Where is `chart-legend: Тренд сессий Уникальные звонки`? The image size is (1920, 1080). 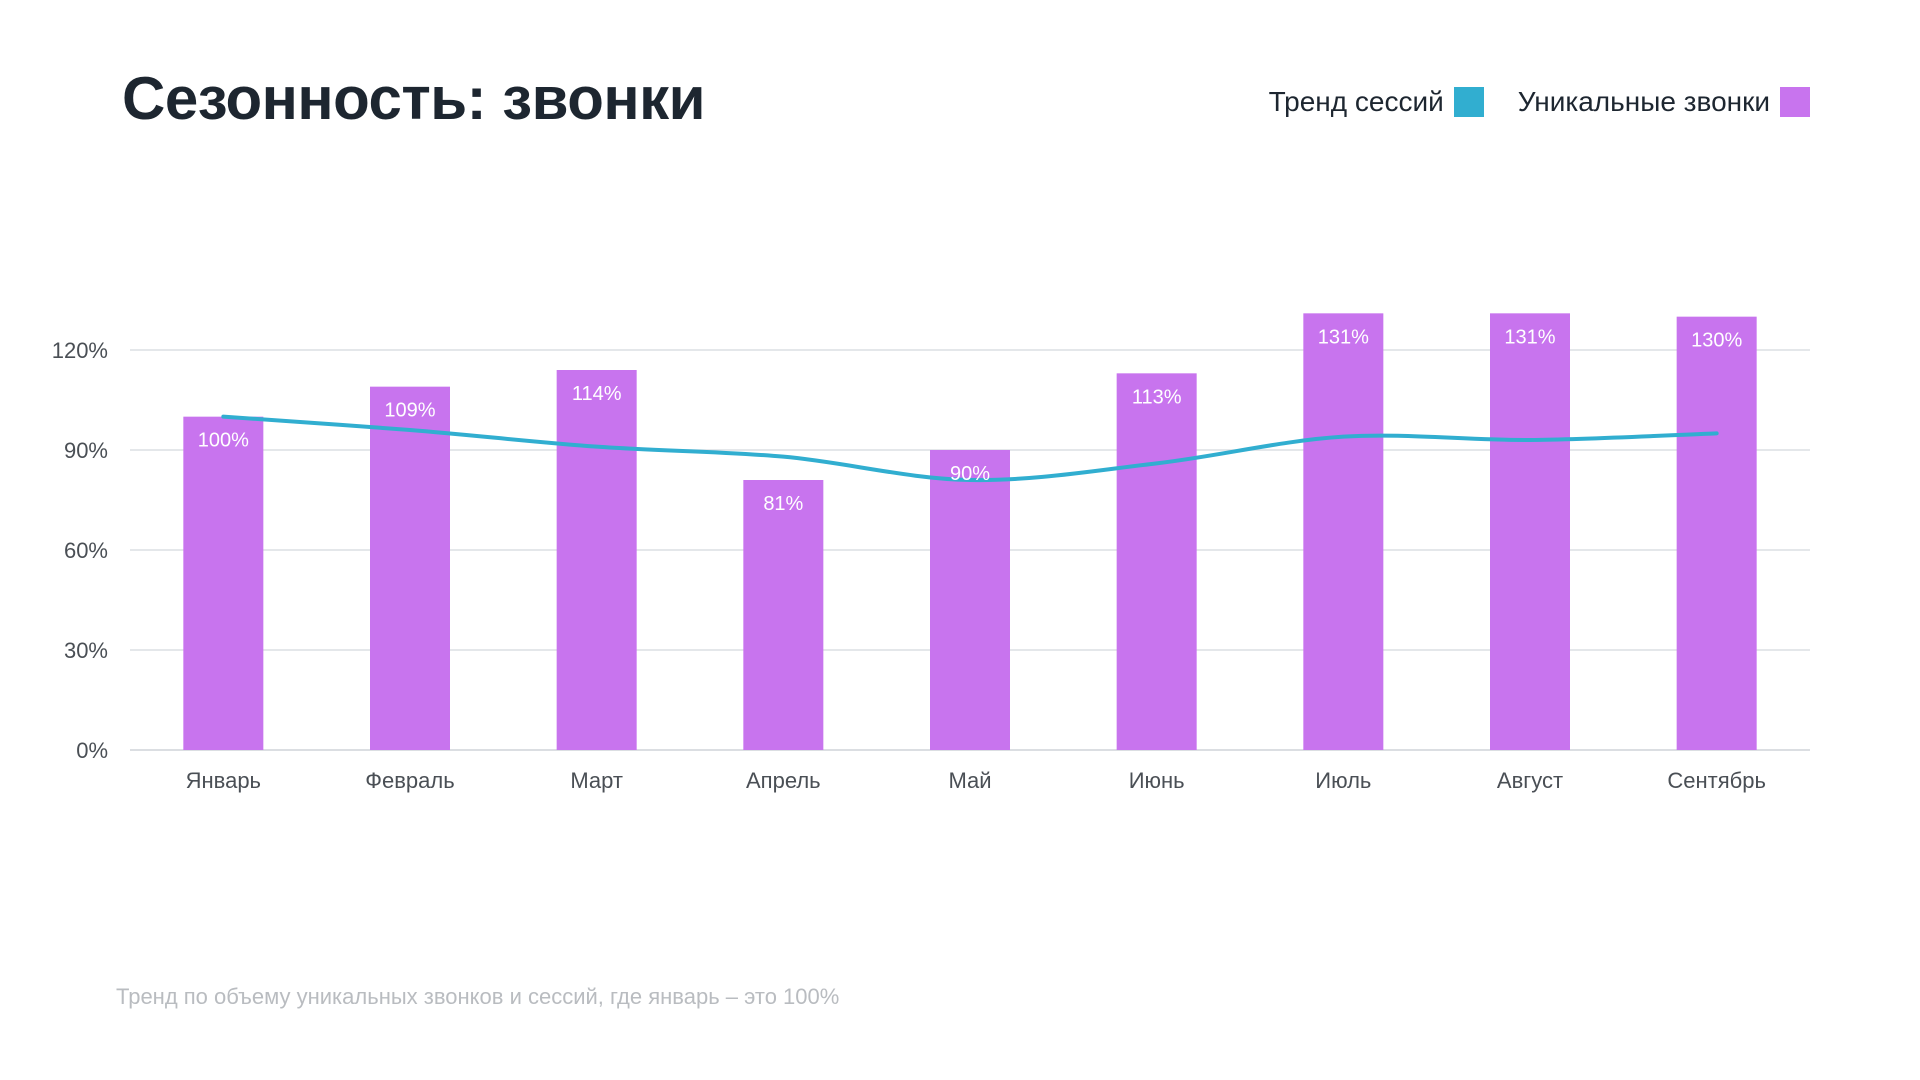
chart-legend: Тренд сессий Уникальные звонки is located at coordinates (1539, 102).